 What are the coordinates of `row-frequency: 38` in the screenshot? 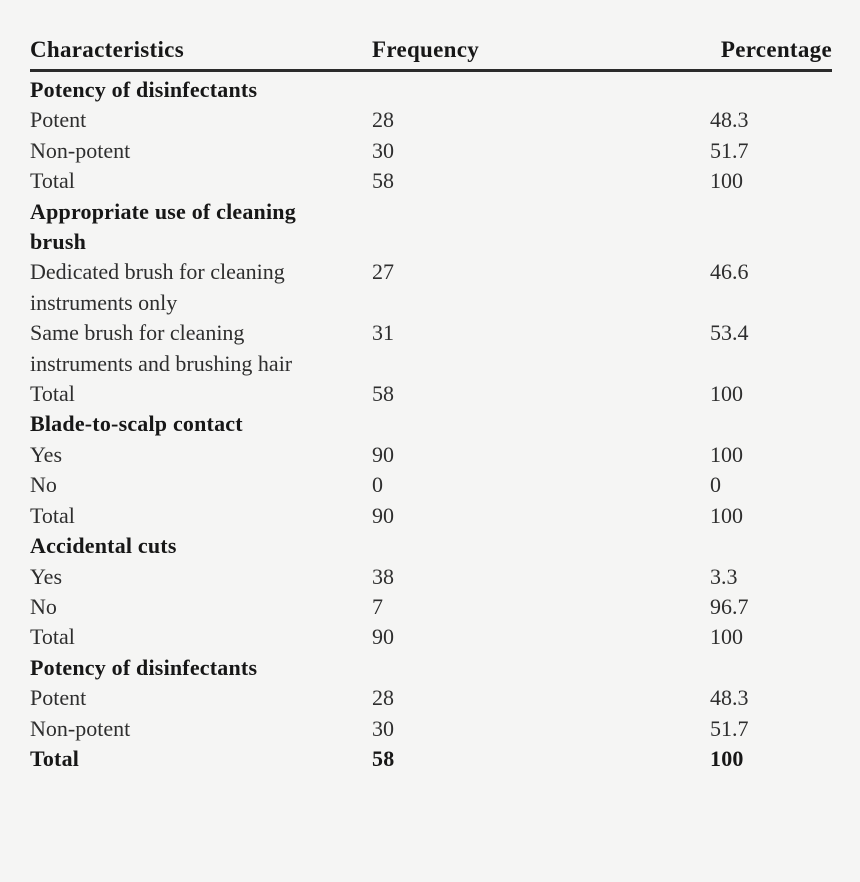 It's located at (383, 576).